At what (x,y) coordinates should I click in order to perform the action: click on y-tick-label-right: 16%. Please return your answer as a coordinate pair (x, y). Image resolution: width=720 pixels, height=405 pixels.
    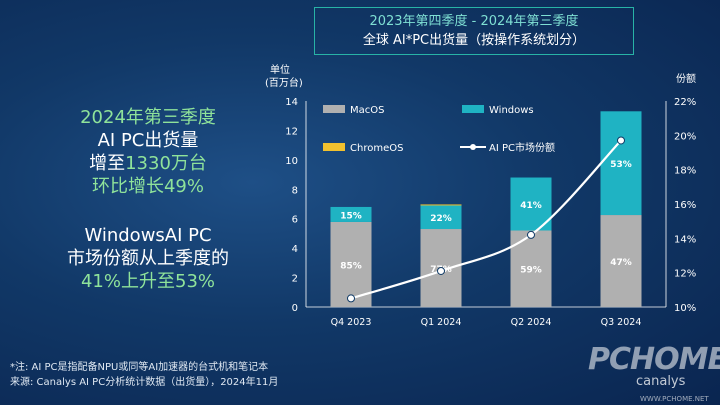
    Looking at the image, I should click on (685, 205).